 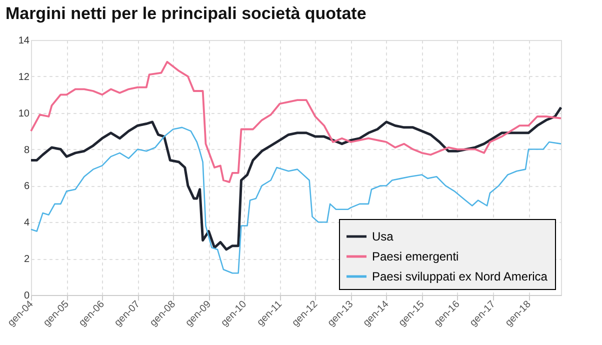 What do you see at coordinates (27, 296) in the screenshot?
I see `y-tick-label: 0` at bounding box center [27, 296].